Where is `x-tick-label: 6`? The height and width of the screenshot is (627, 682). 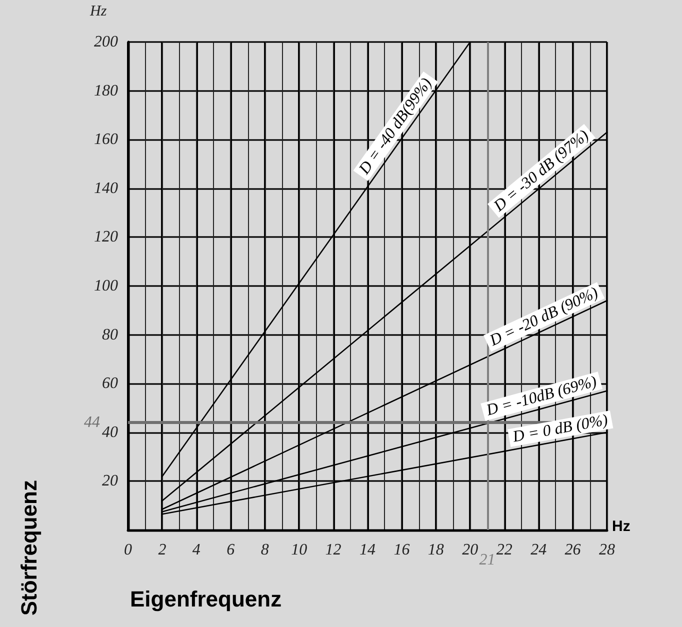 x-tick-label: 6 is located at coordinates (230, 550).